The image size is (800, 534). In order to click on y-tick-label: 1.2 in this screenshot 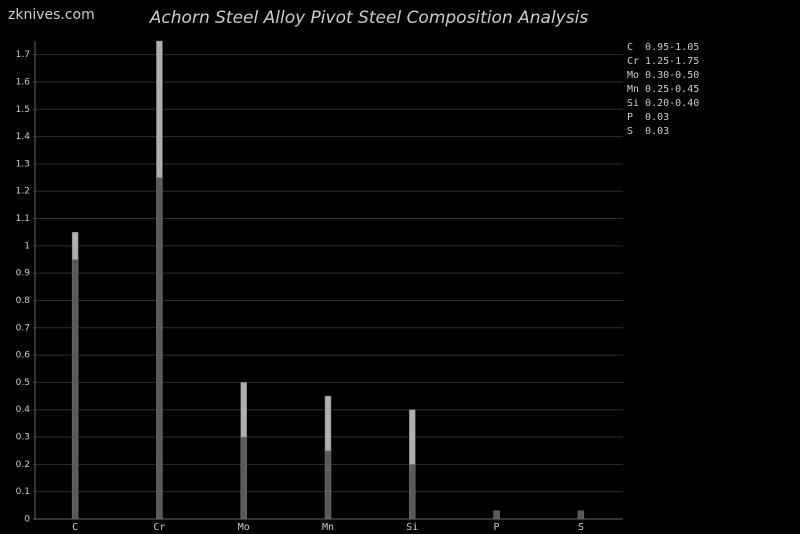, I will do `click(23, 192)`.